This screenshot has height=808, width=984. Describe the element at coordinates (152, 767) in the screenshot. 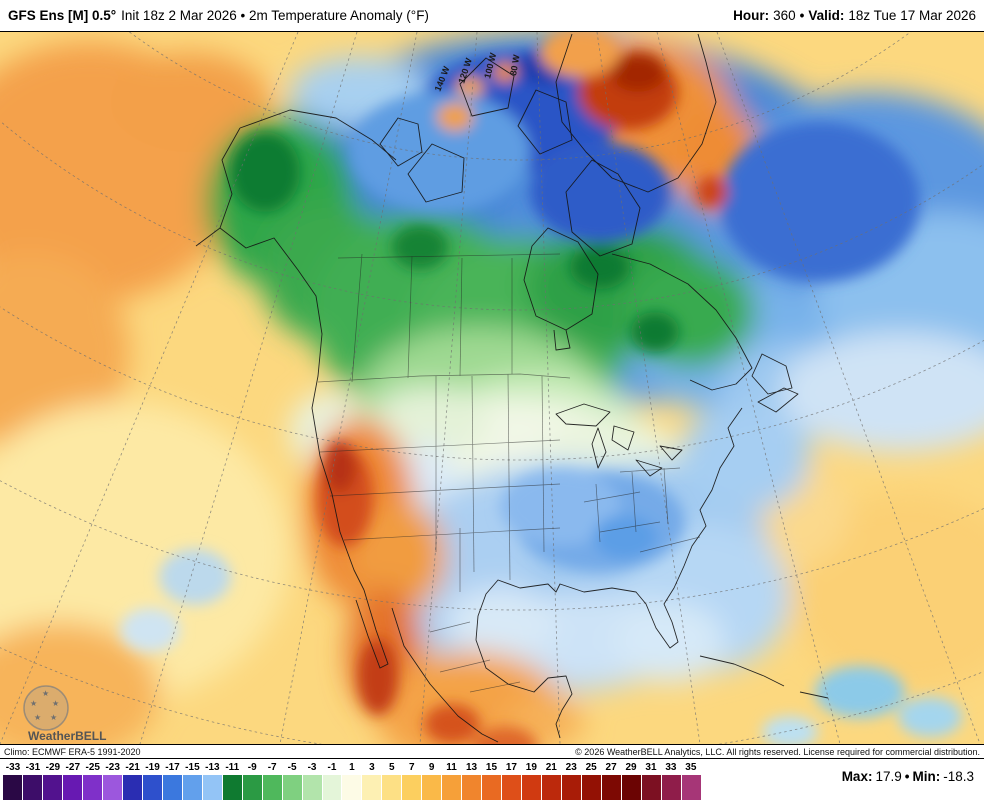

I see `colorbar-tick: -19` at that location.